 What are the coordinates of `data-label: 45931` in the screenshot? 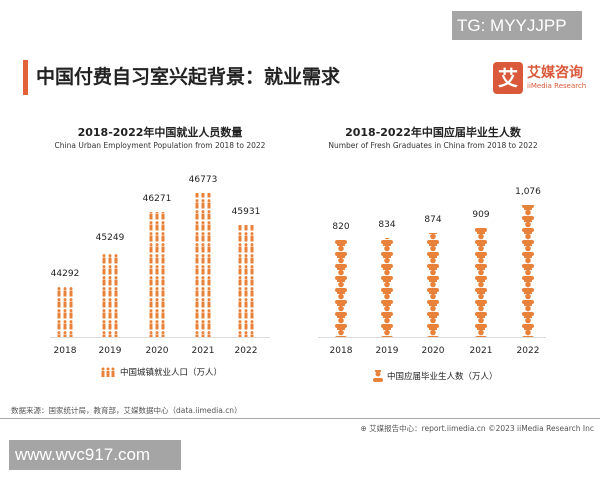 It's located at (246, 211).